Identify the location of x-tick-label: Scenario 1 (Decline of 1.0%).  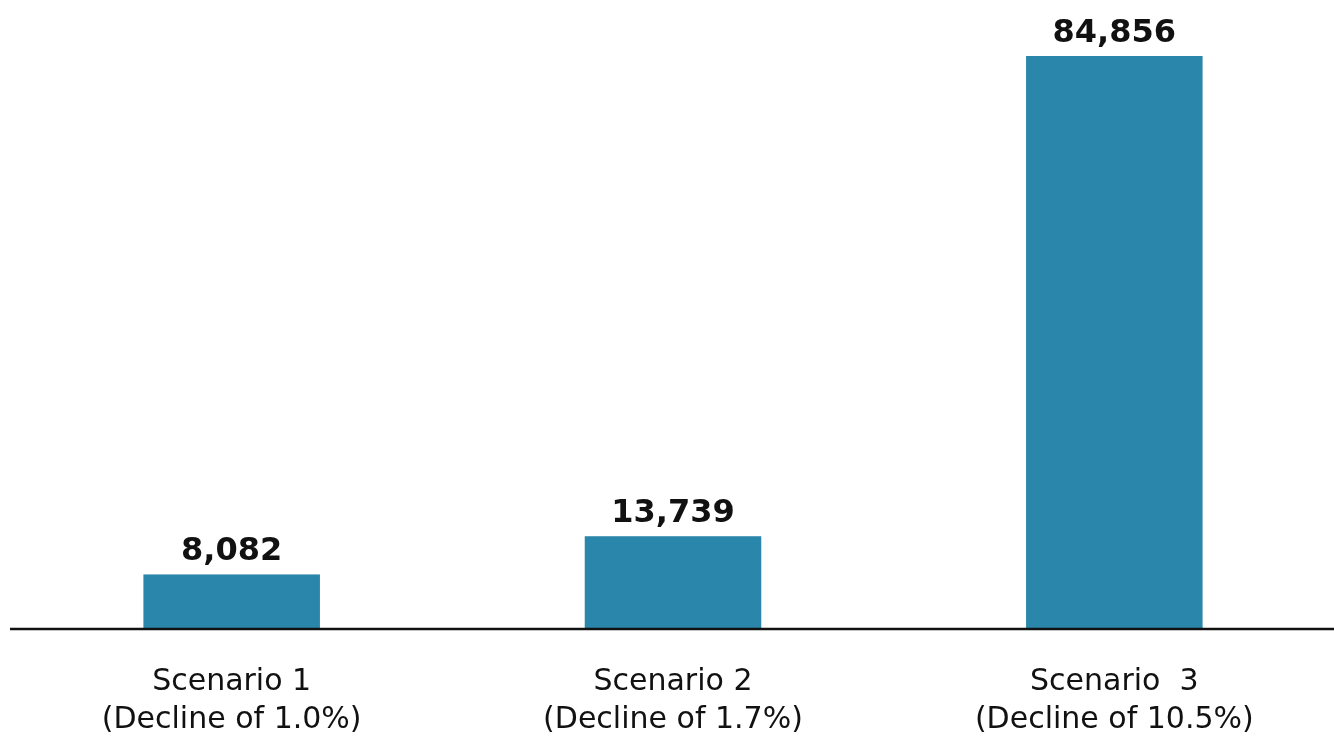
(231, 698).